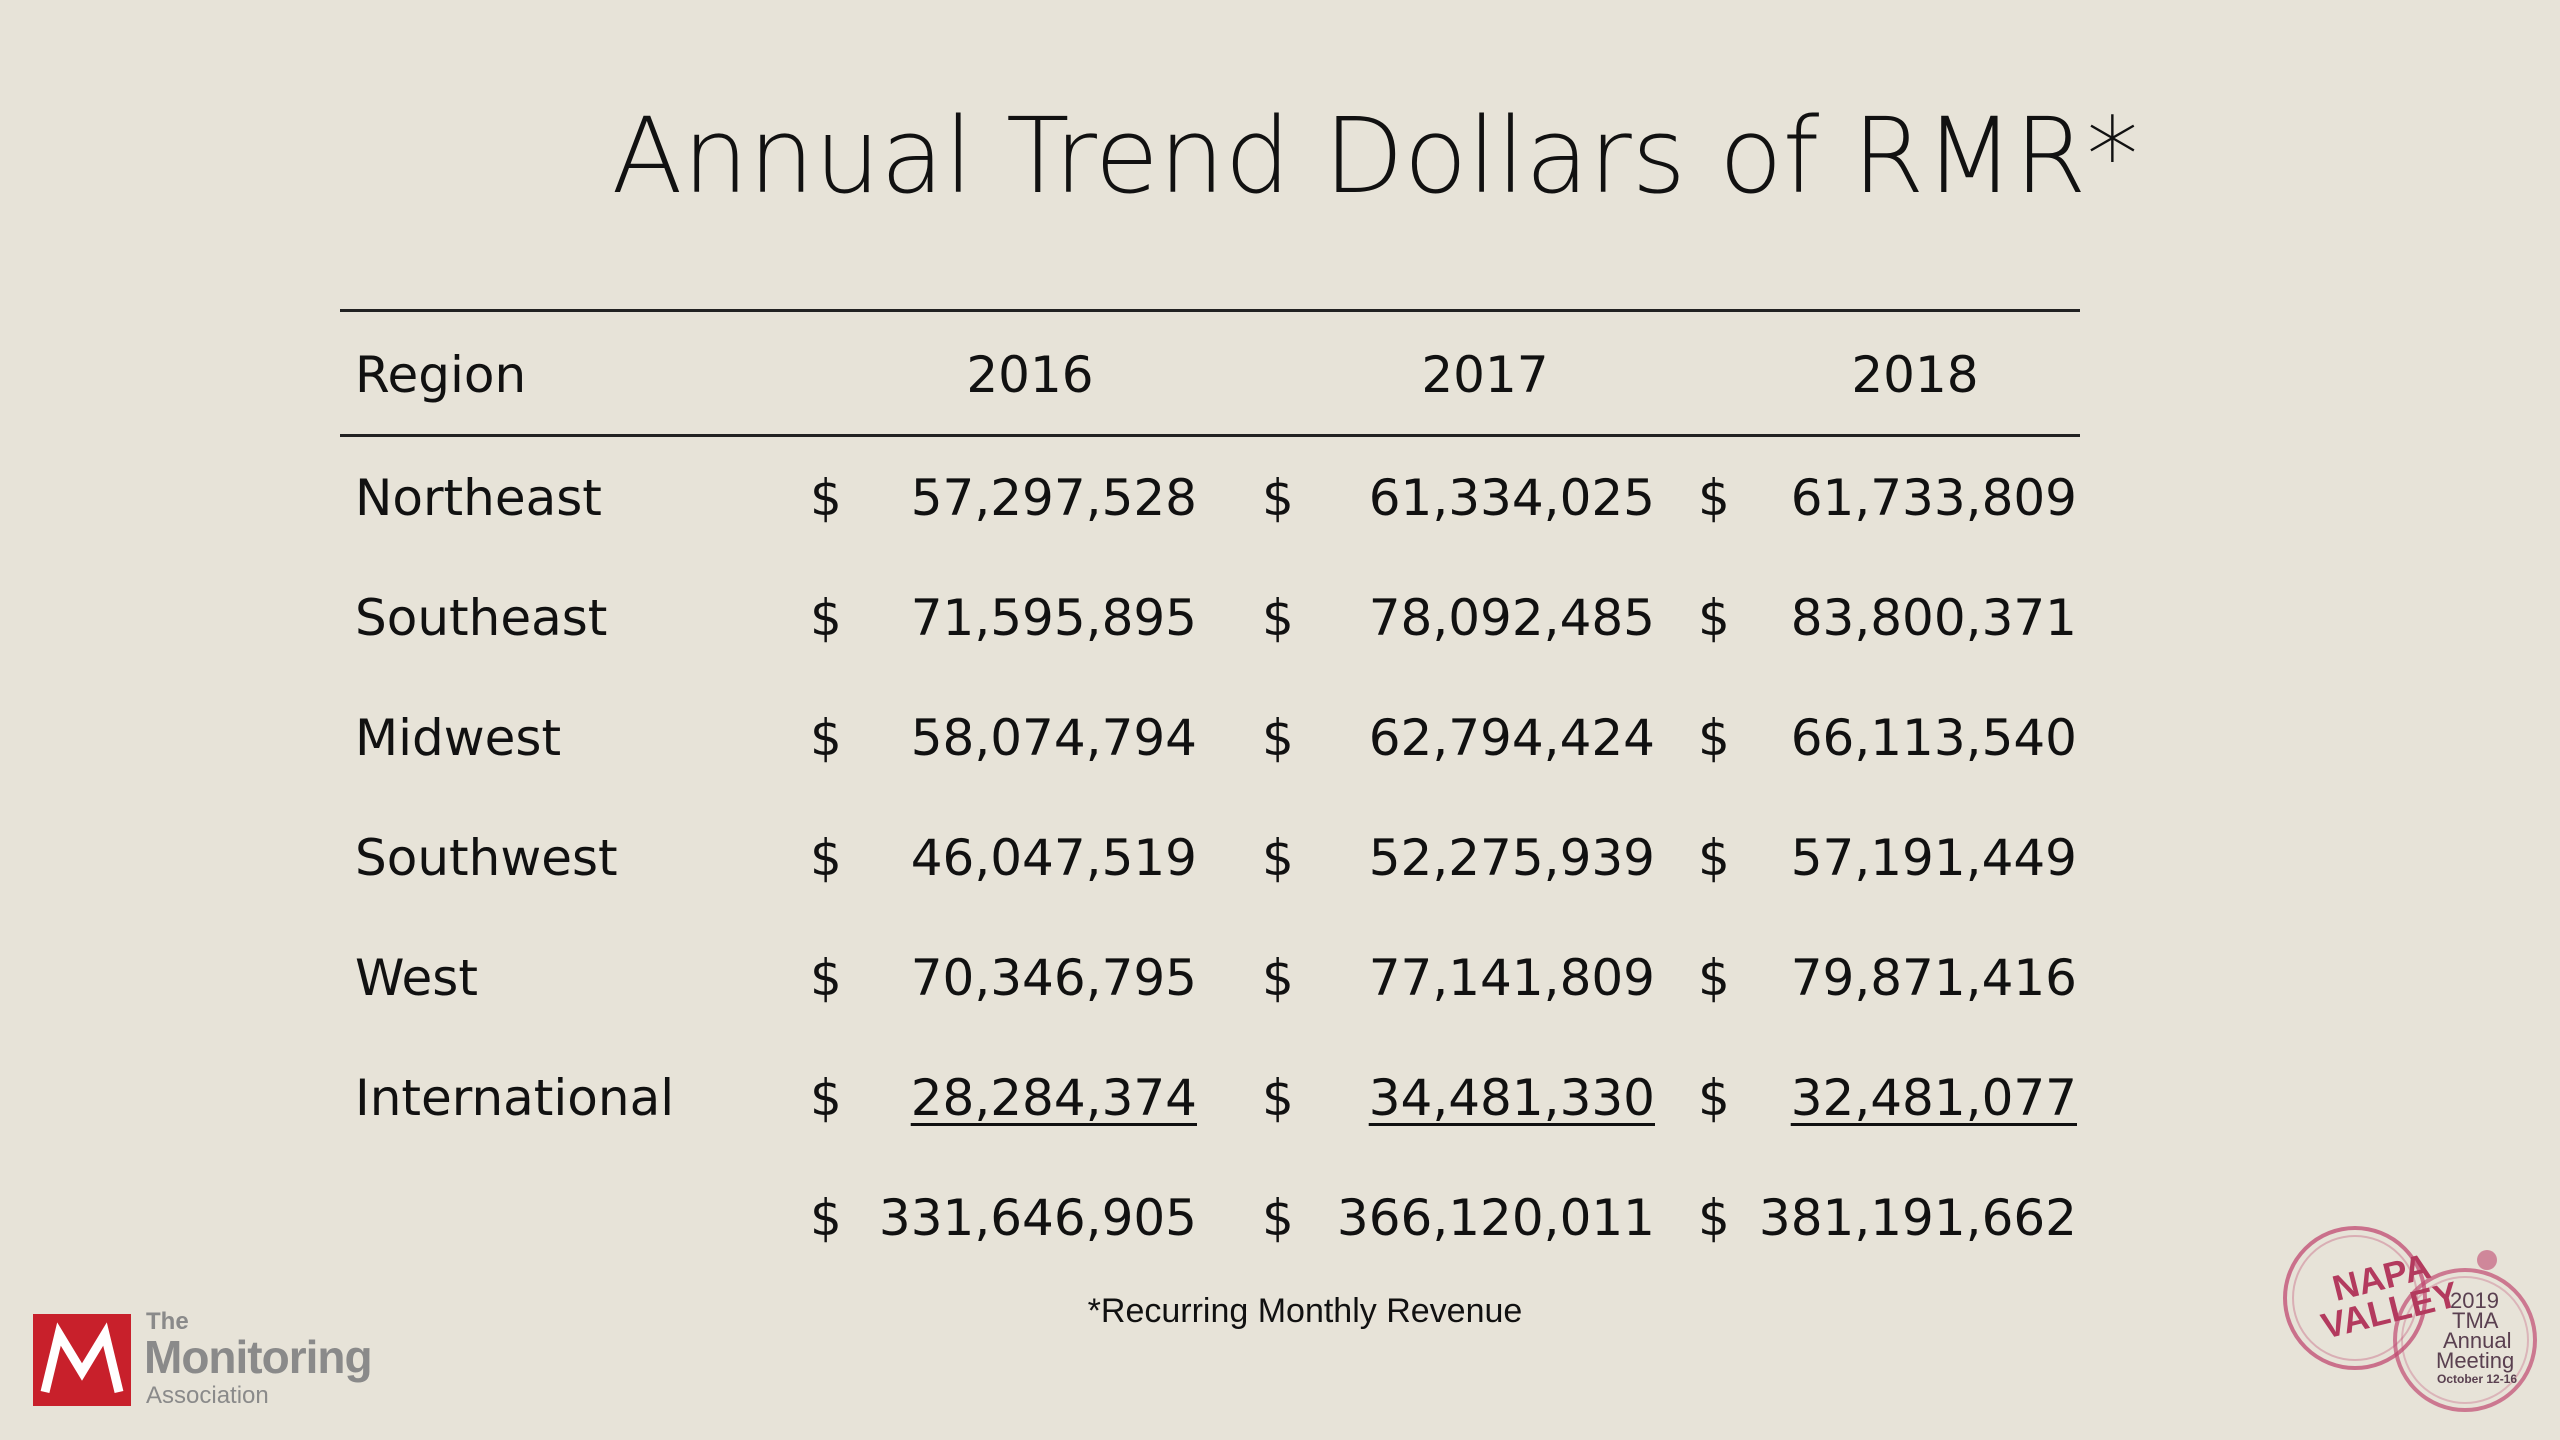 This screenshot has height=1440, width=2560. What do you see at coordinates (82, 1360) in the screenshot?
I see `logo-m-icon` at bounding box center [82, 1360].